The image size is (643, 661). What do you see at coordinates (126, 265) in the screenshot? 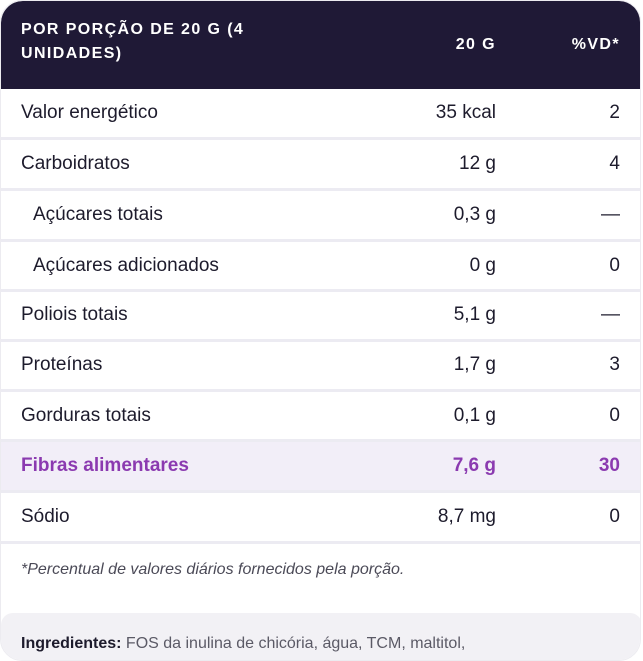
I see `row-name: Açúcares adicionados` at bounding box center [126, 265].